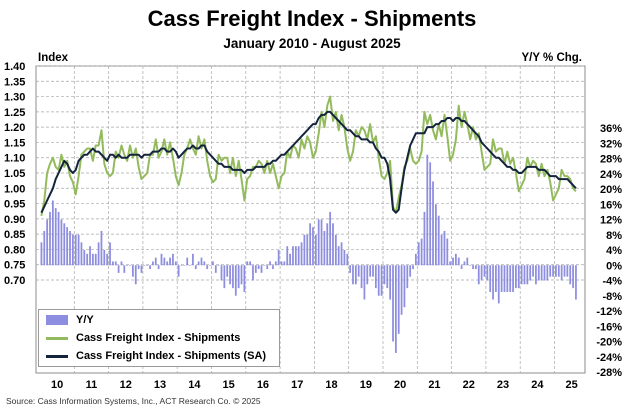 Image resolution: width=624 pixels, height=412 pixels. Describe the element at coordinates (611, 190) in the screenshot. I see `y-right-tick-label: 20%` at that location.